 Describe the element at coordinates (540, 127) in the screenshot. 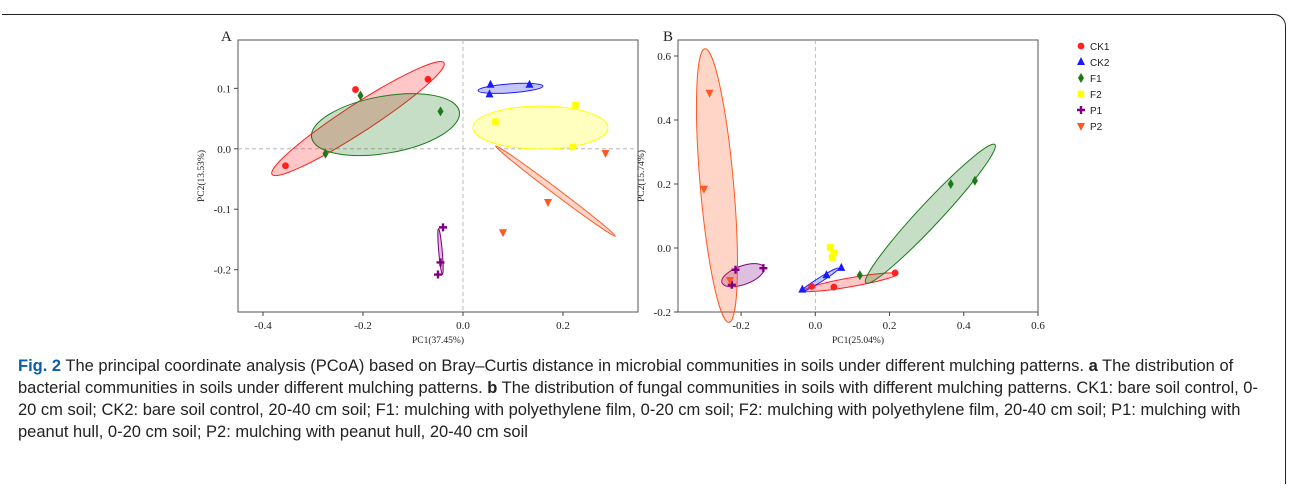

I see `confidence-ellipse-f2` at that location.